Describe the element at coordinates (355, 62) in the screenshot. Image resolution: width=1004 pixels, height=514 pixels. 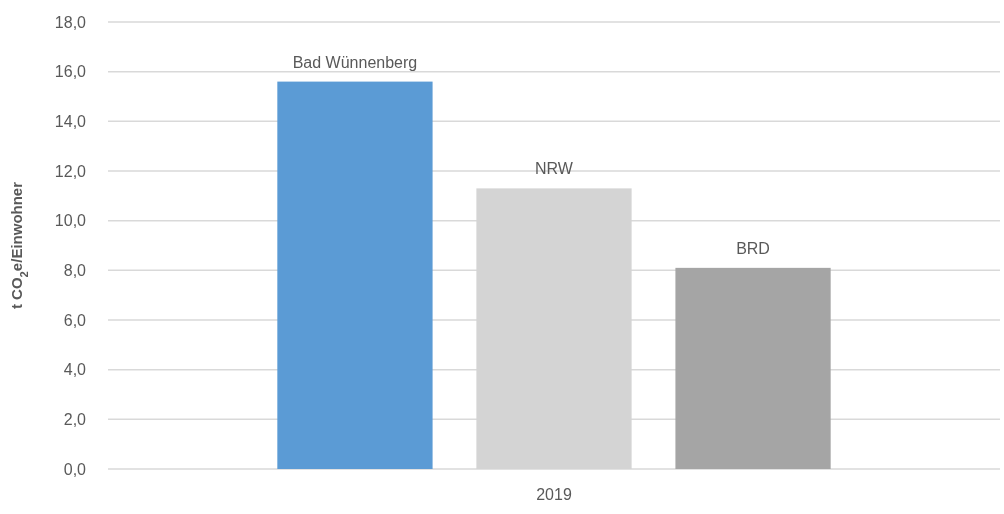
I see `series-label: Bad Wünnenberg` at that location.